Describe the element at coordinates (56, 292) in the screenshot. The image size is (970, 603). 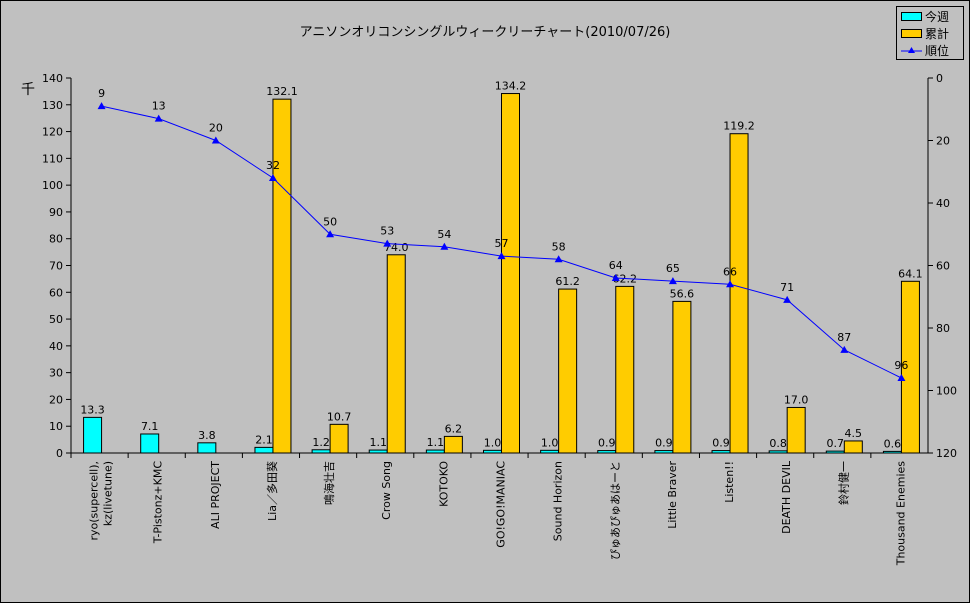
I see `y-left-tick-label: 60` at that location.